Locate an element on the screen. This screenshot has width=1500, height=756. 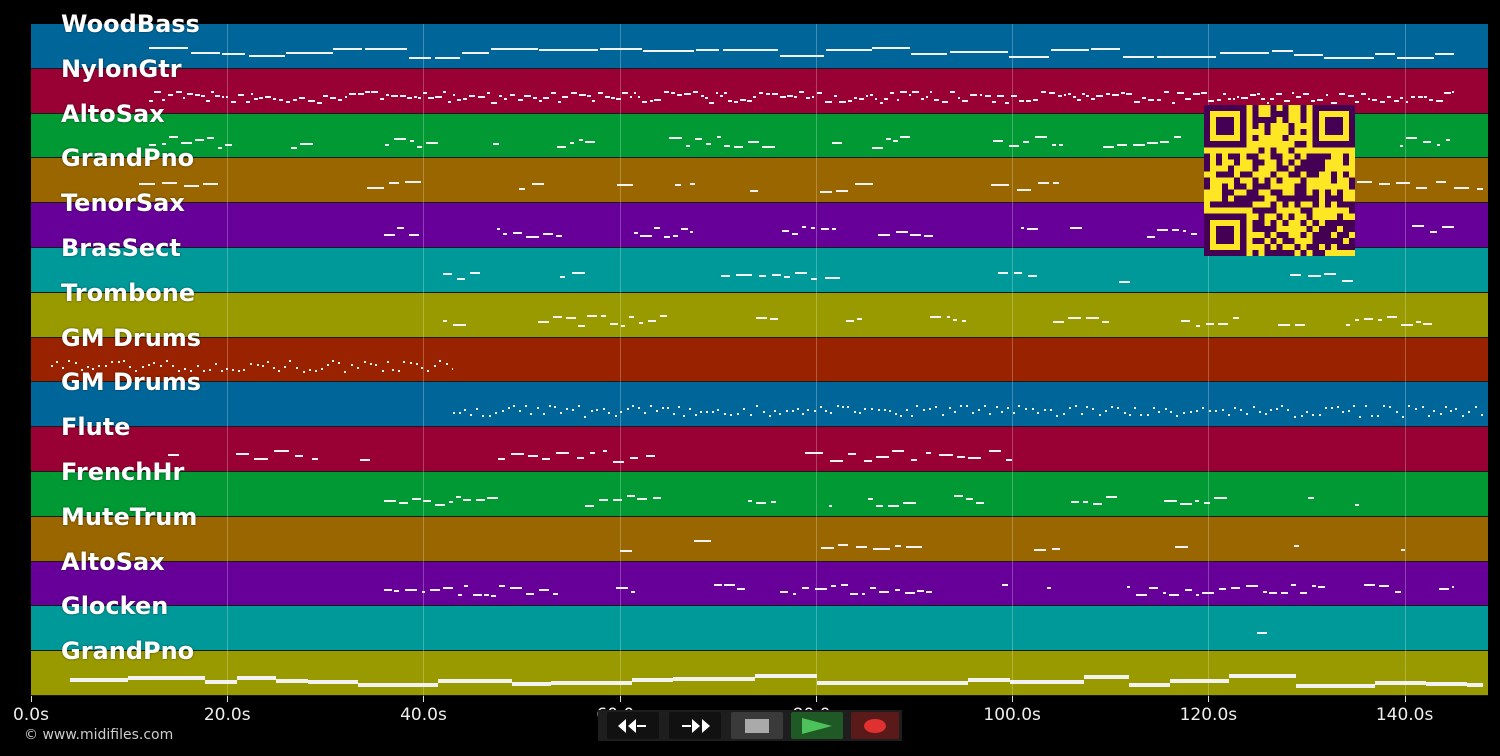
record-icon is located at coordinates (875, 725).